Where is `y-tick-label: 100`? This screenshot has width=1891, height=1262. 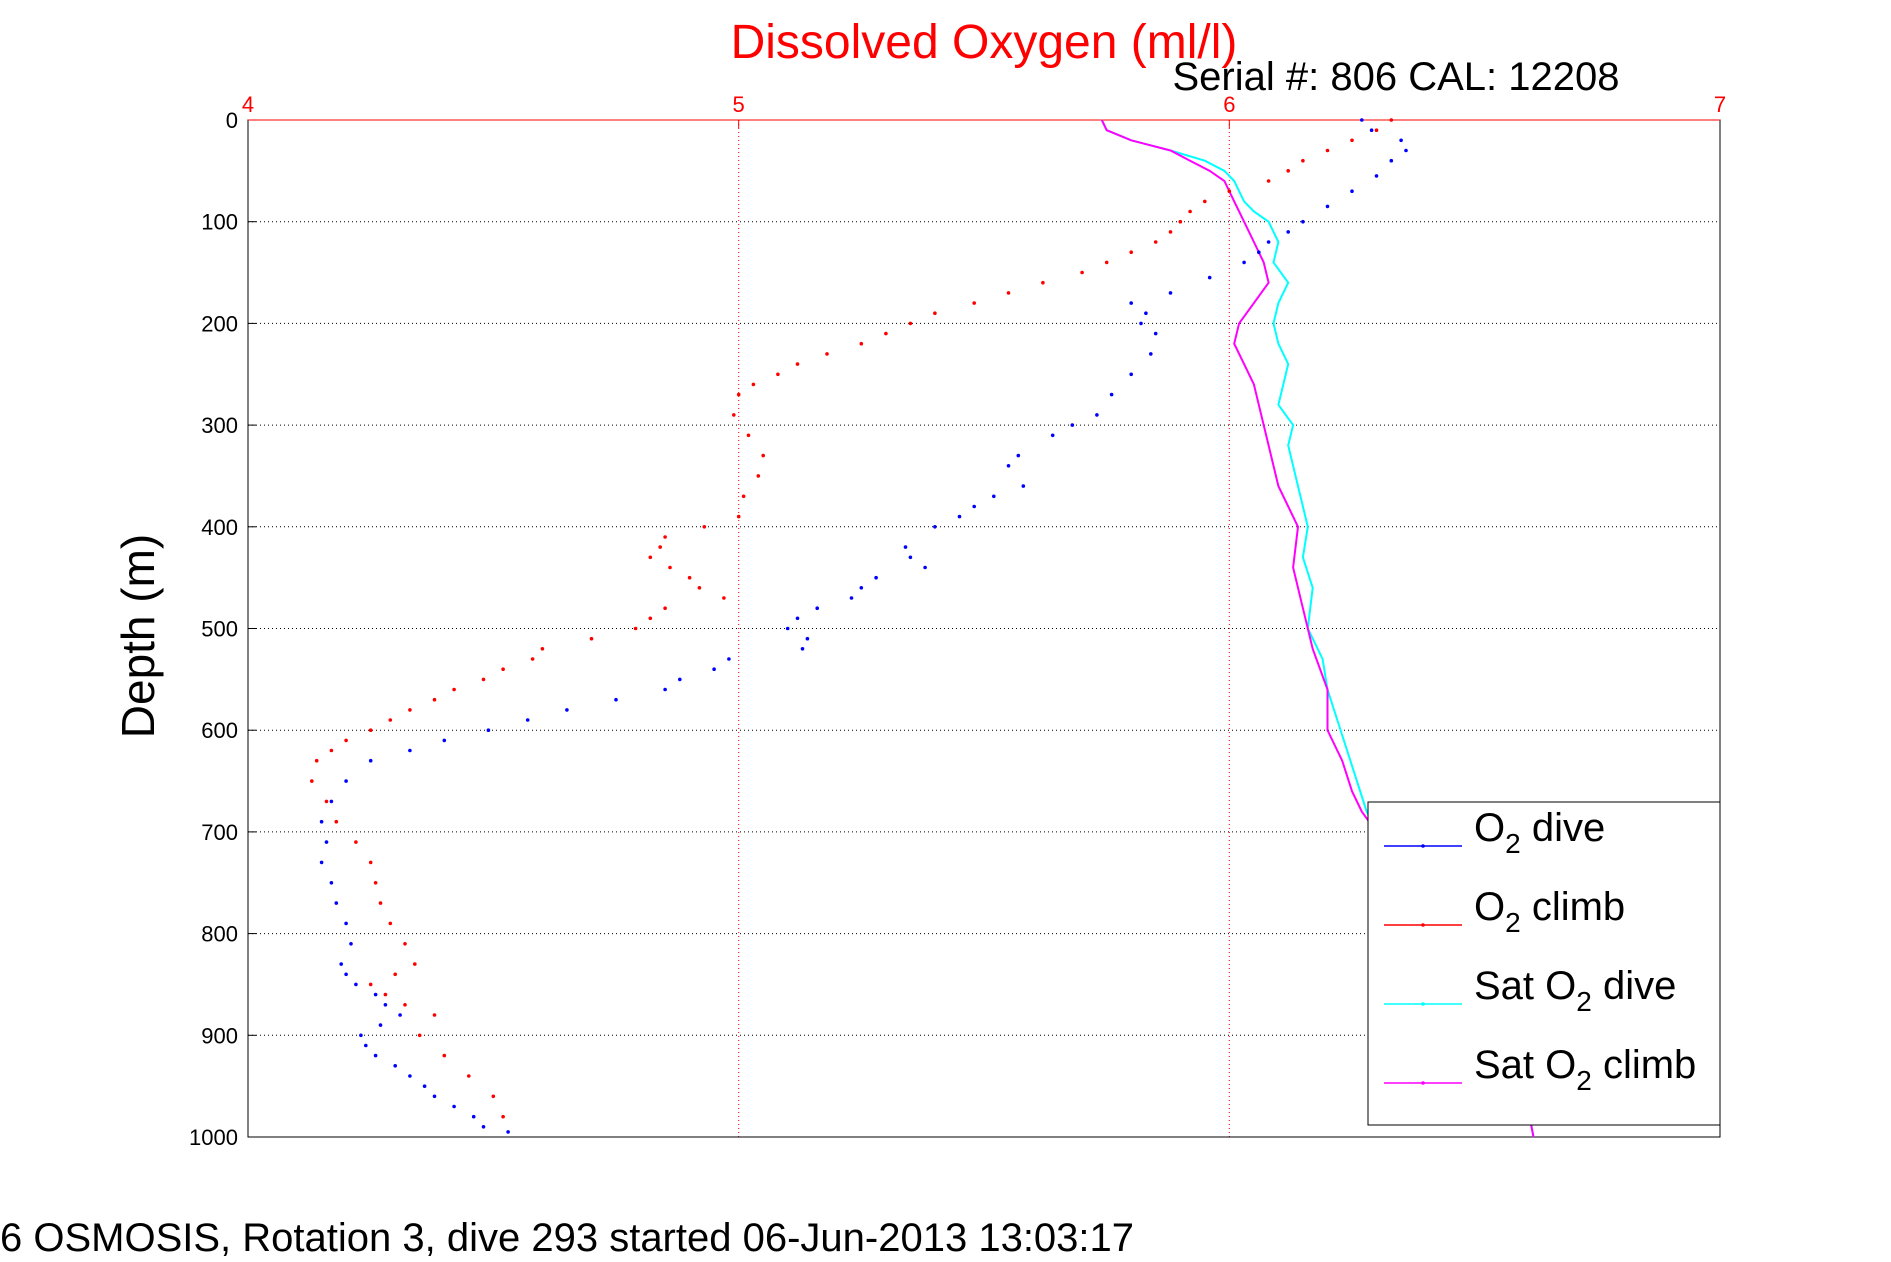
y-tick-label: 100 is located at coordinates (219, 222).